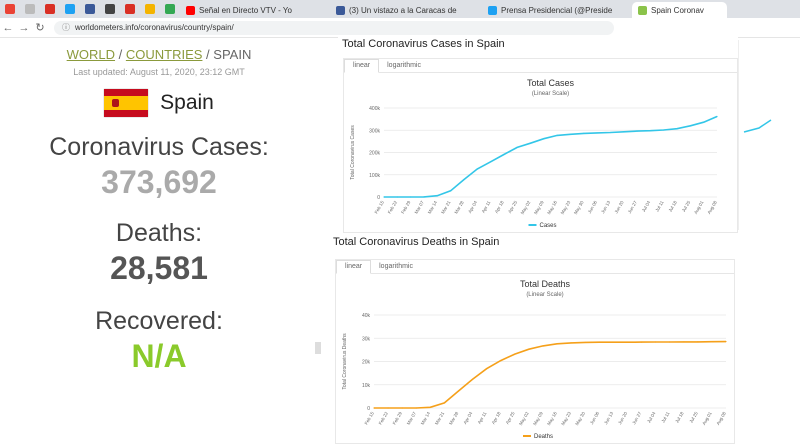 Image resolution: width=800 pixels, height=448 pixels. I want to click on twitter-icon, so click(70, 9).